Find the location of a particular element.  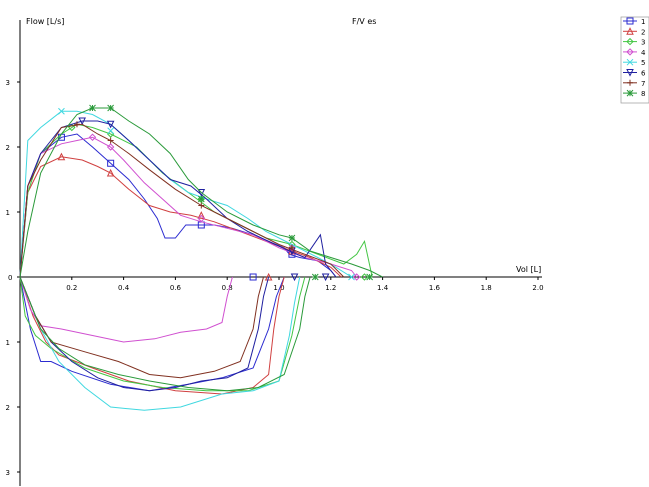

x-tick-label: 0.2 is located at coordinates (71, 288).